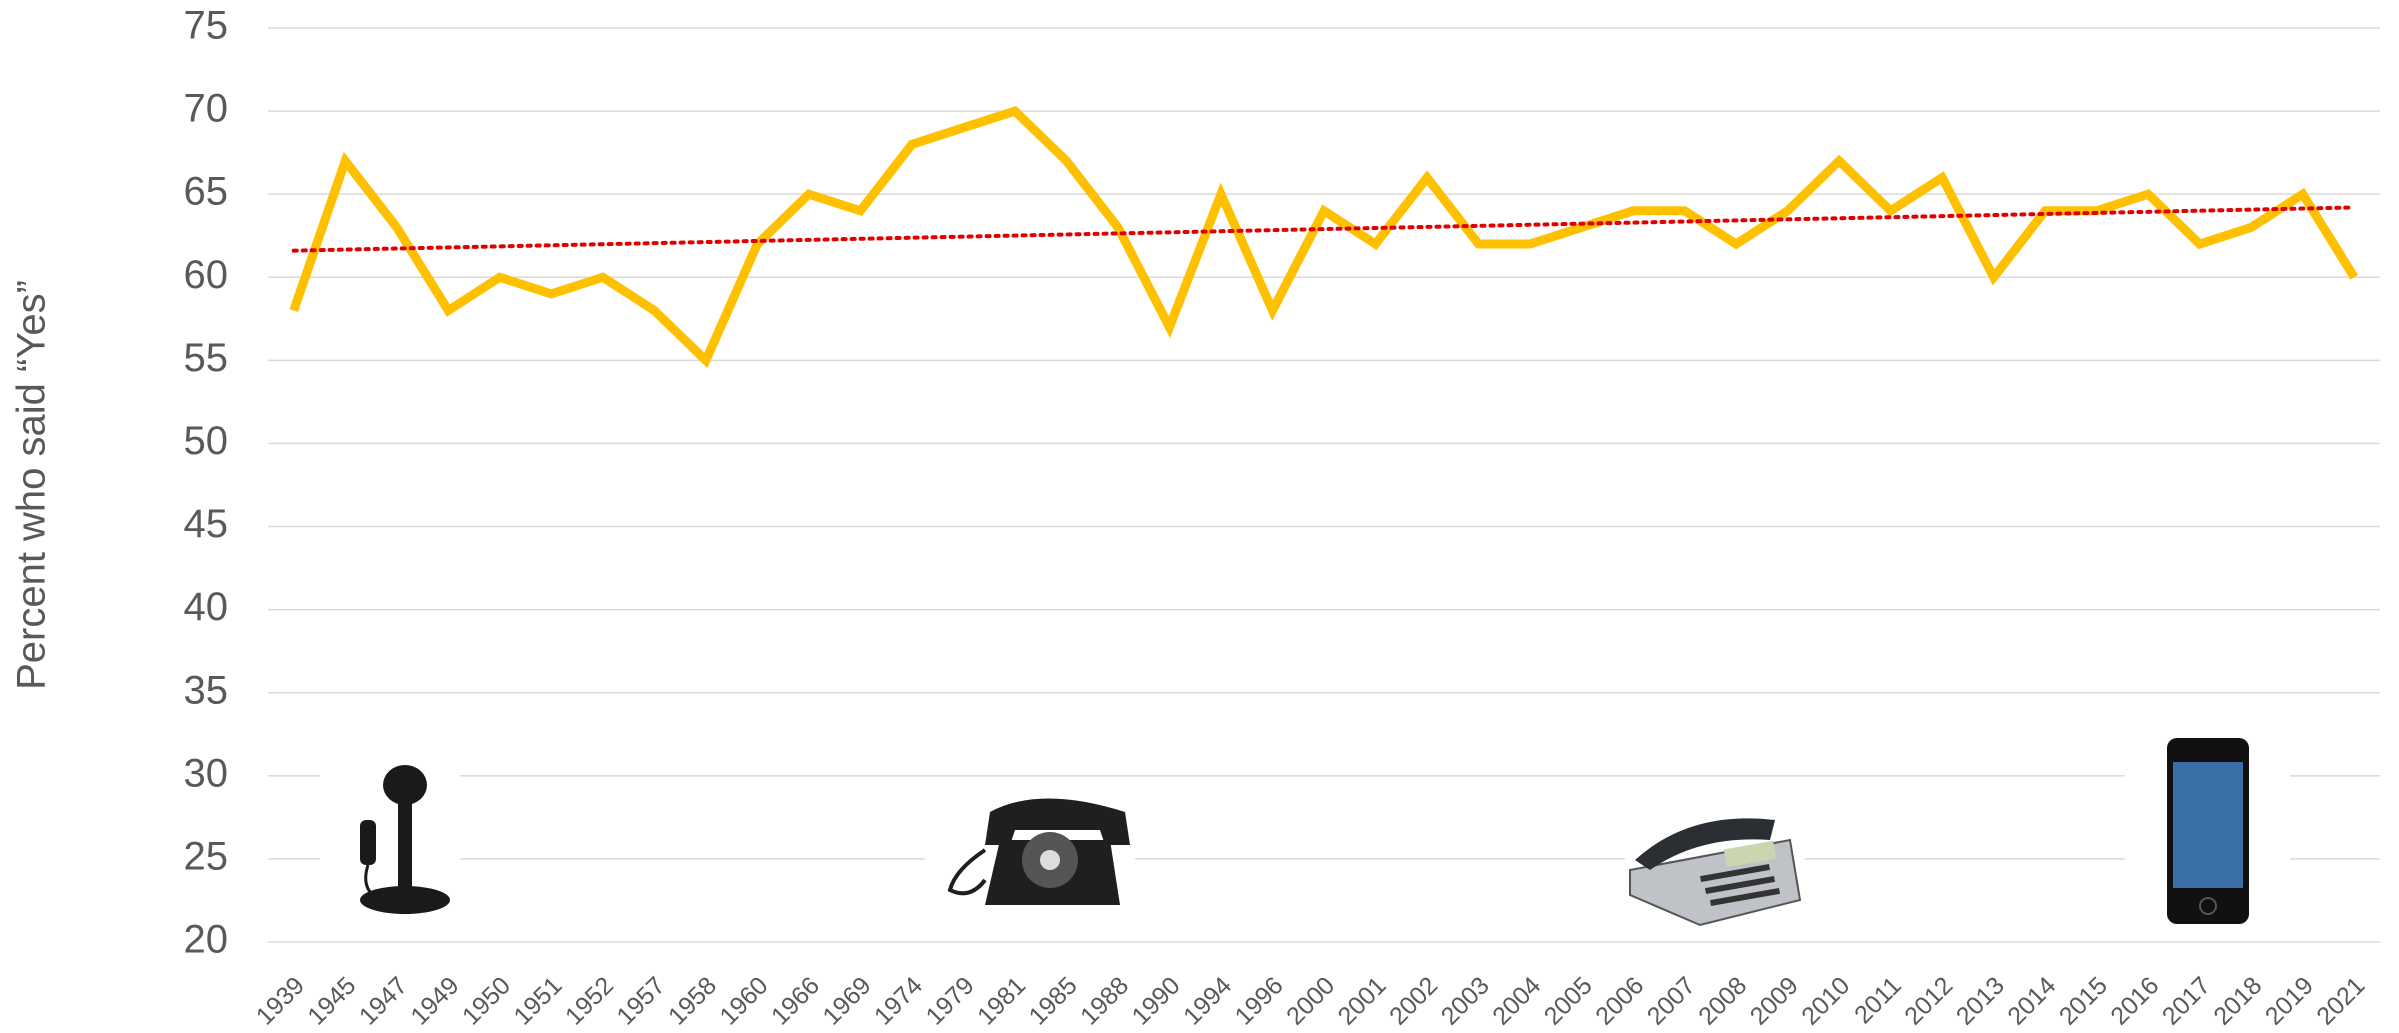 The width and height of the screenshot is (2399, 1033). Describe the element at coordinates (1001, 1000) in the screenshot. I see `x-tick-label: 1981` at that location.